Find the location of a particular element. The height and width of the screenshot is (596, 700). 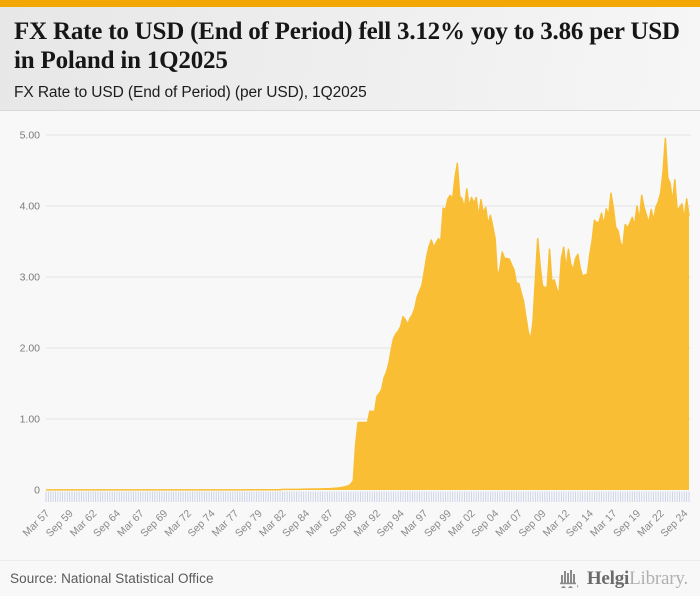

svg-text: Sep 24 is located at coordinates (674, 524).